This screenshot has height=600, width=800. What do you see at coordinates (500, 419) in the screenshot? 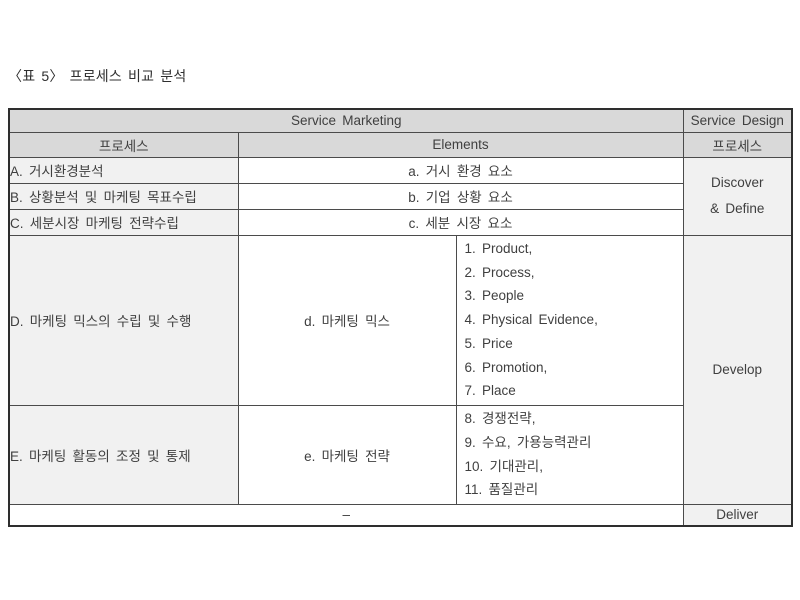
I see `sub-item: 8. 경쟁전략,` at bounding box center [500, 419].